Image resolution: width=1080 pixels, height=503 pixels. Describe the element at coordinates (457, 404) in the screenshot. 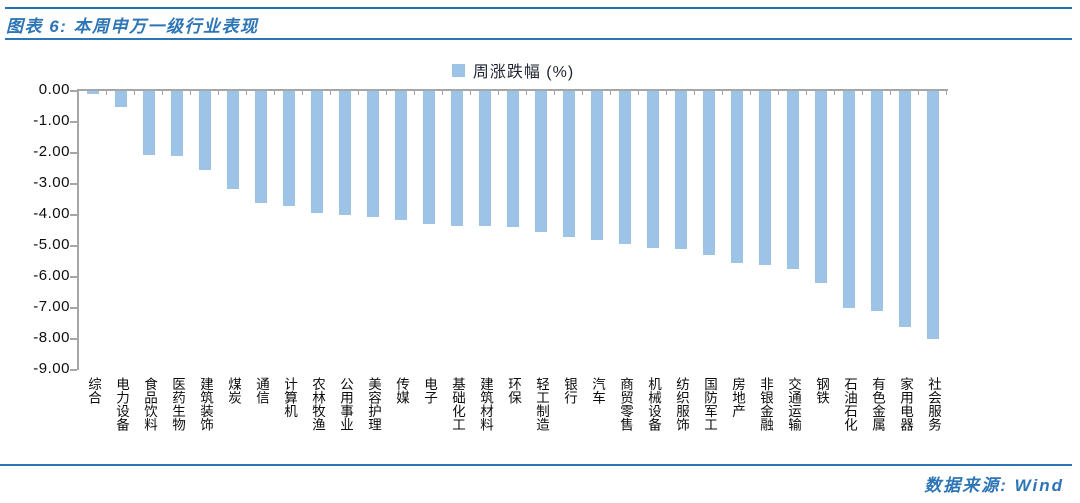

I see `x-axis-label: 基础化工` at that location.